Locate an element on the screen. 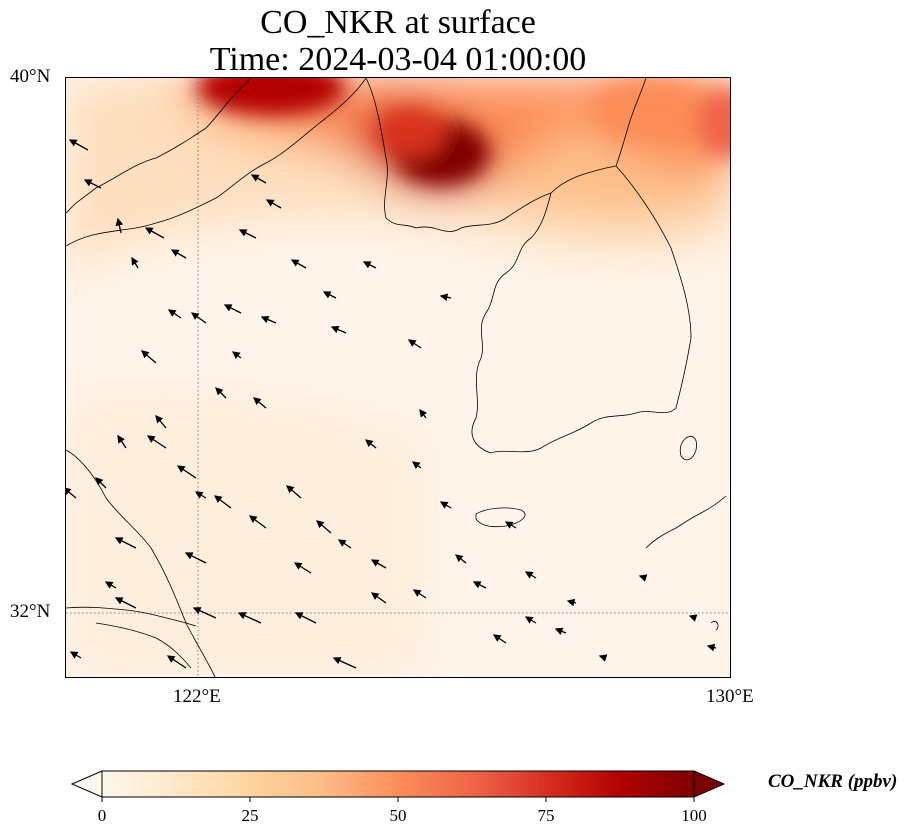  lon-label-122e: 122°E is located at coordinates (197, 696).